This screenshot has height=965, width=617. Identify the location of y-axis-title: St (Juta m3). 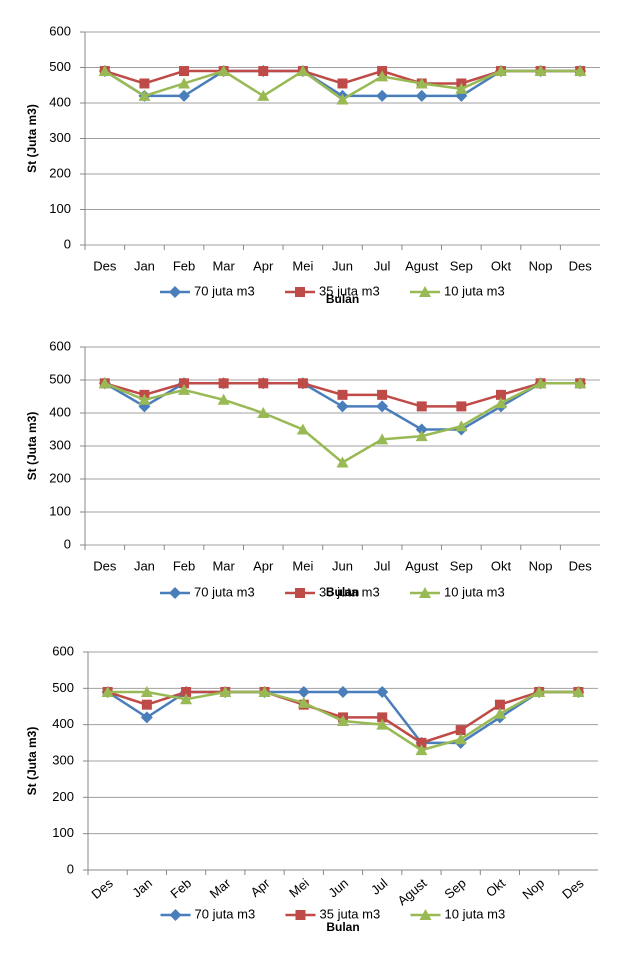
(32, 446).